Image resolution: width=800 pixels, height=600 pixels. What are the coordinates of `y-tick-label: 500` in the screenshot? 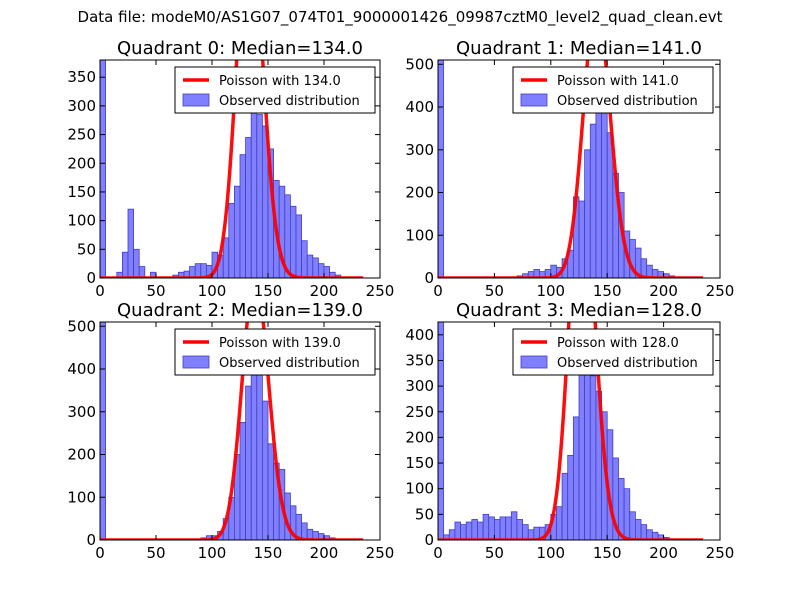 It's located at (81, 326).